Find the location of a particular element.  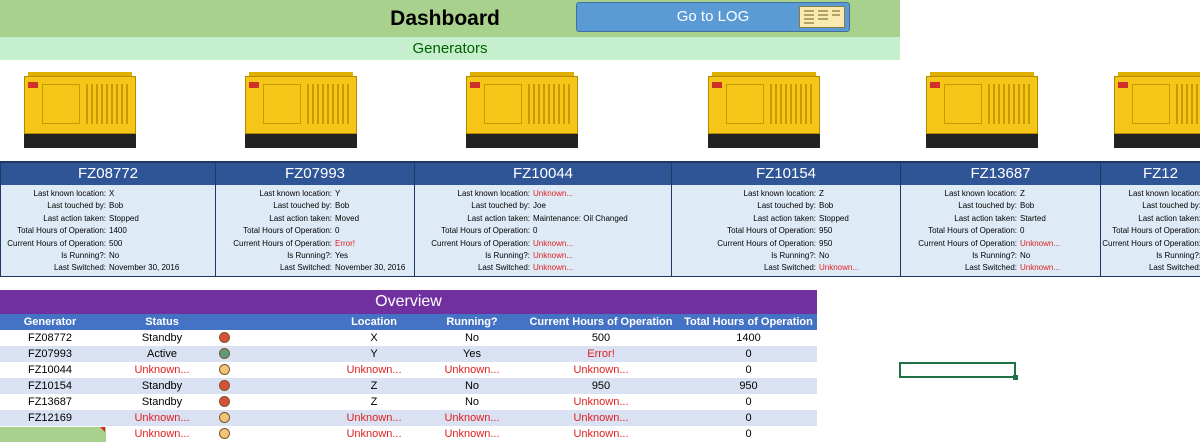

column-header-generator: Generator is located at coordinates (50, 322).